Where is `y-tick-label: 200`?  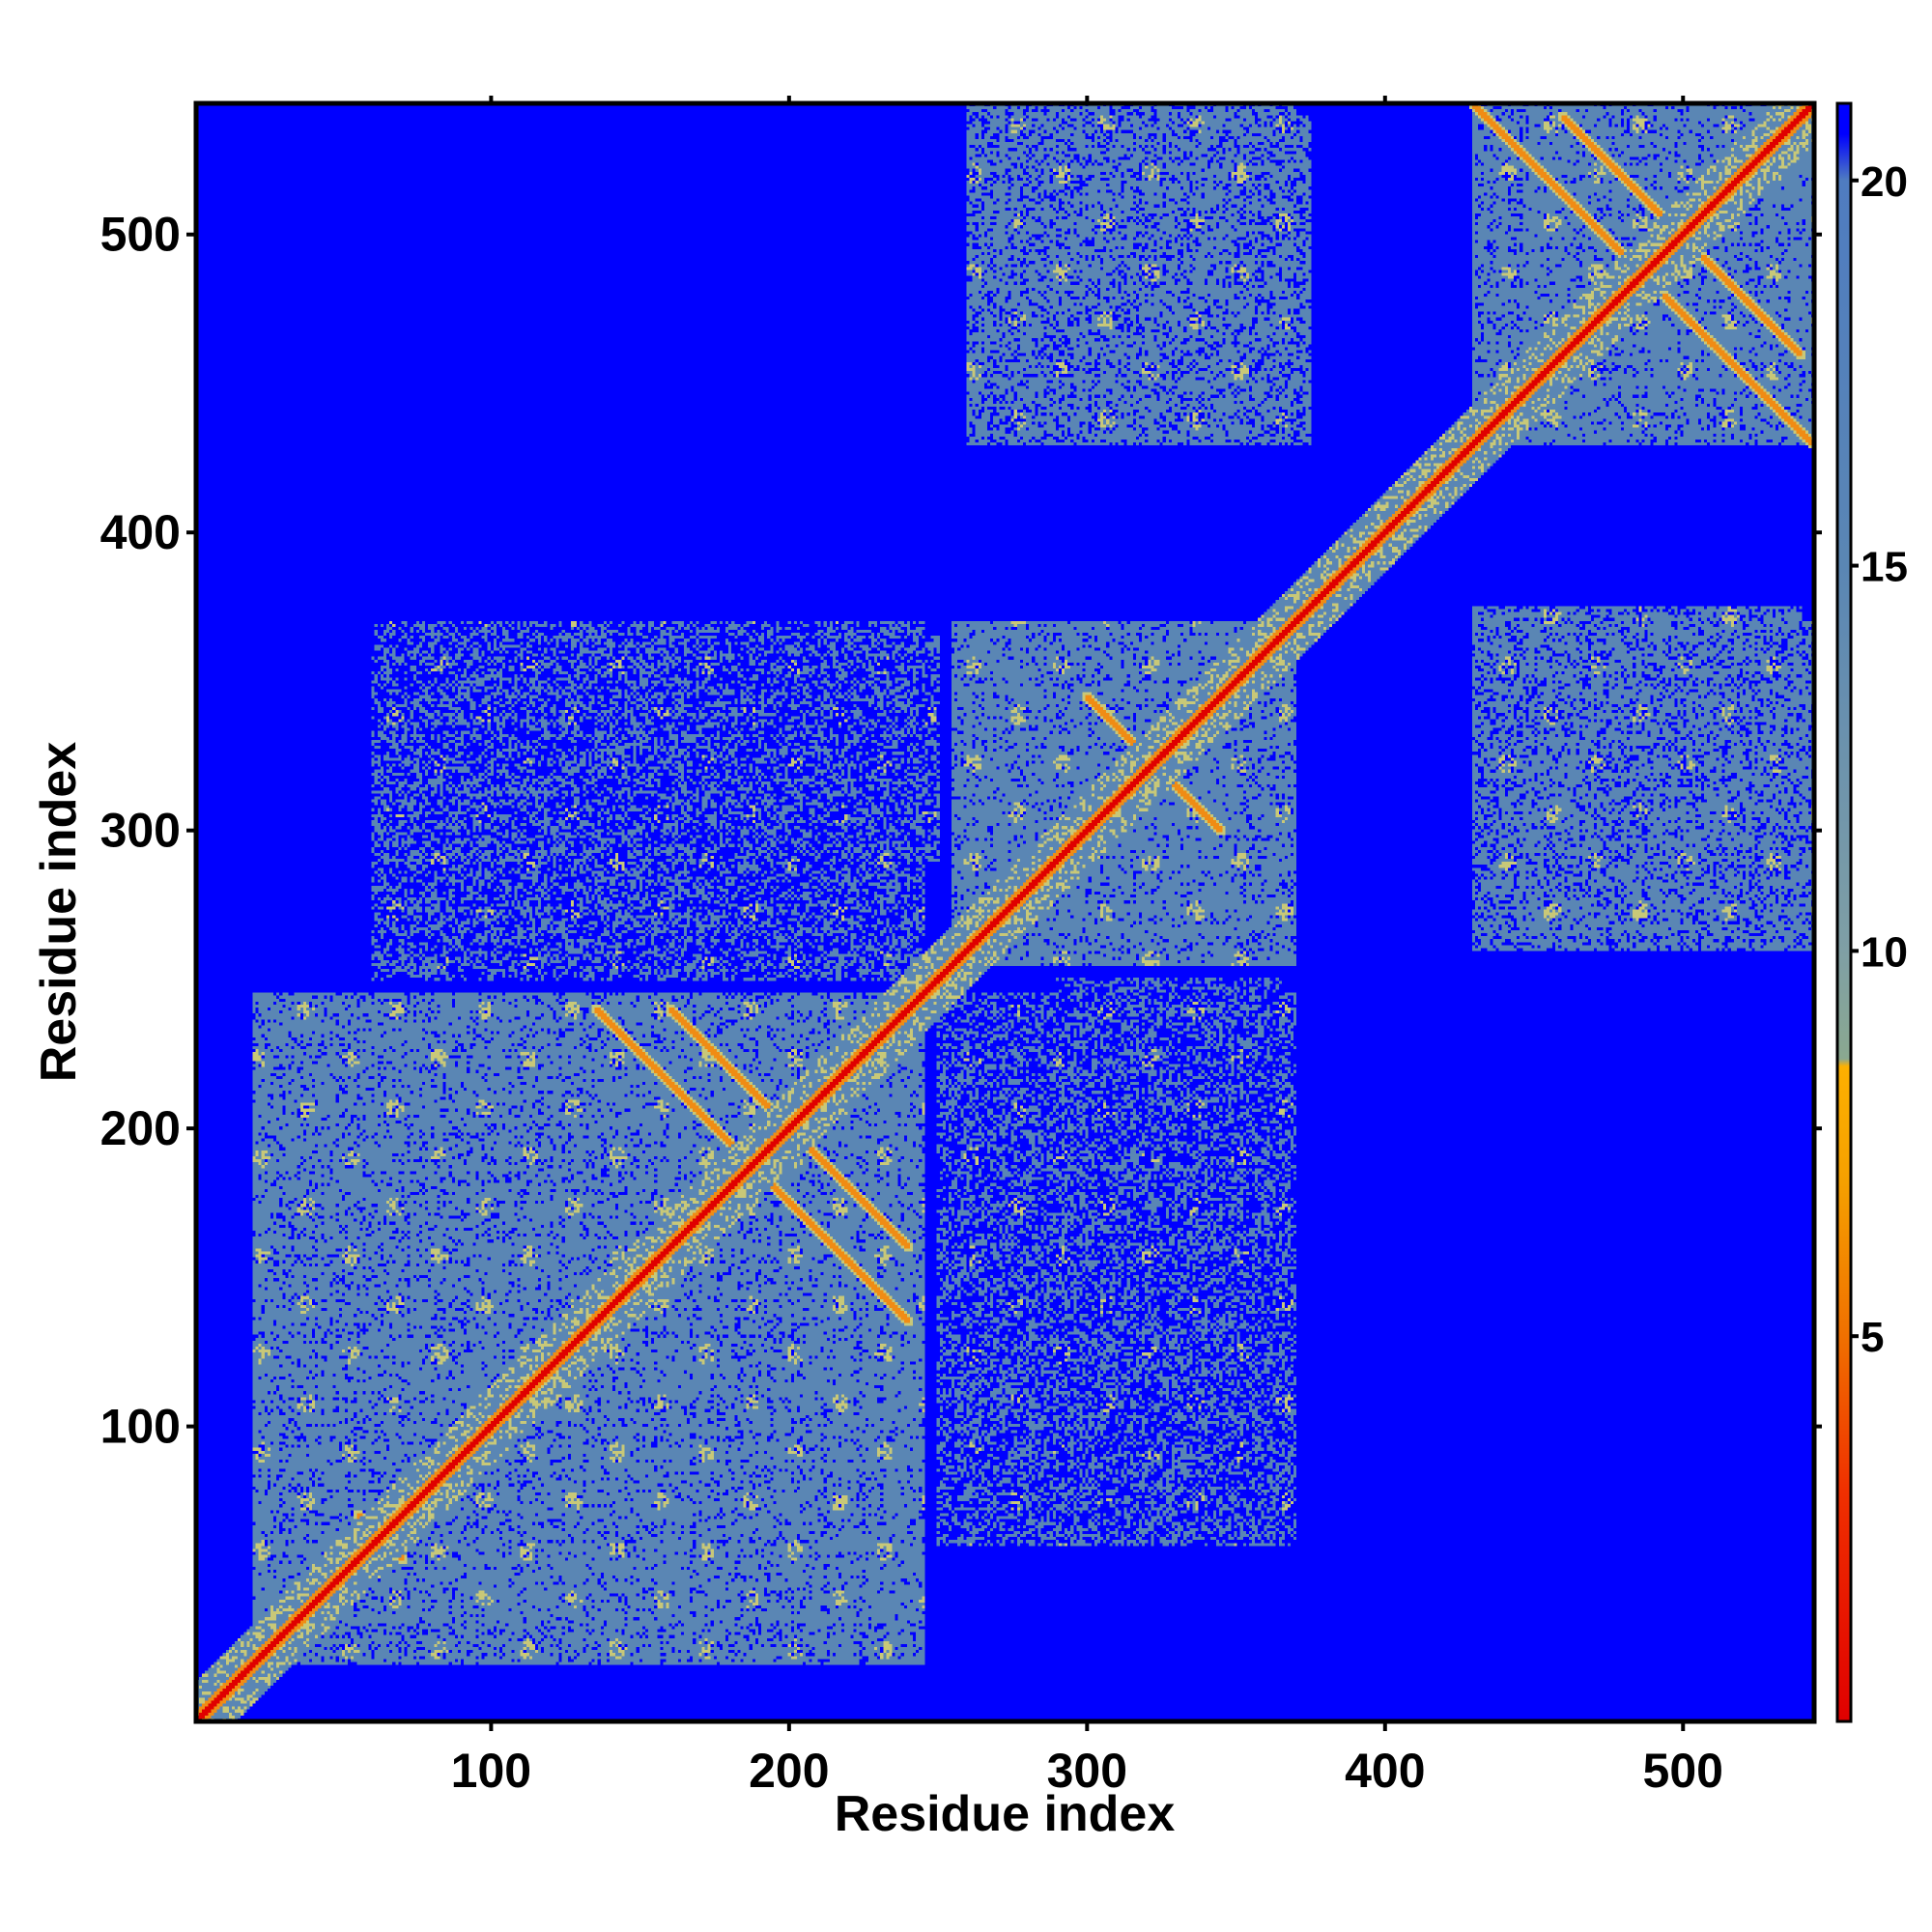
y-tick-label: 200 is located at coordinates (140, 1128).